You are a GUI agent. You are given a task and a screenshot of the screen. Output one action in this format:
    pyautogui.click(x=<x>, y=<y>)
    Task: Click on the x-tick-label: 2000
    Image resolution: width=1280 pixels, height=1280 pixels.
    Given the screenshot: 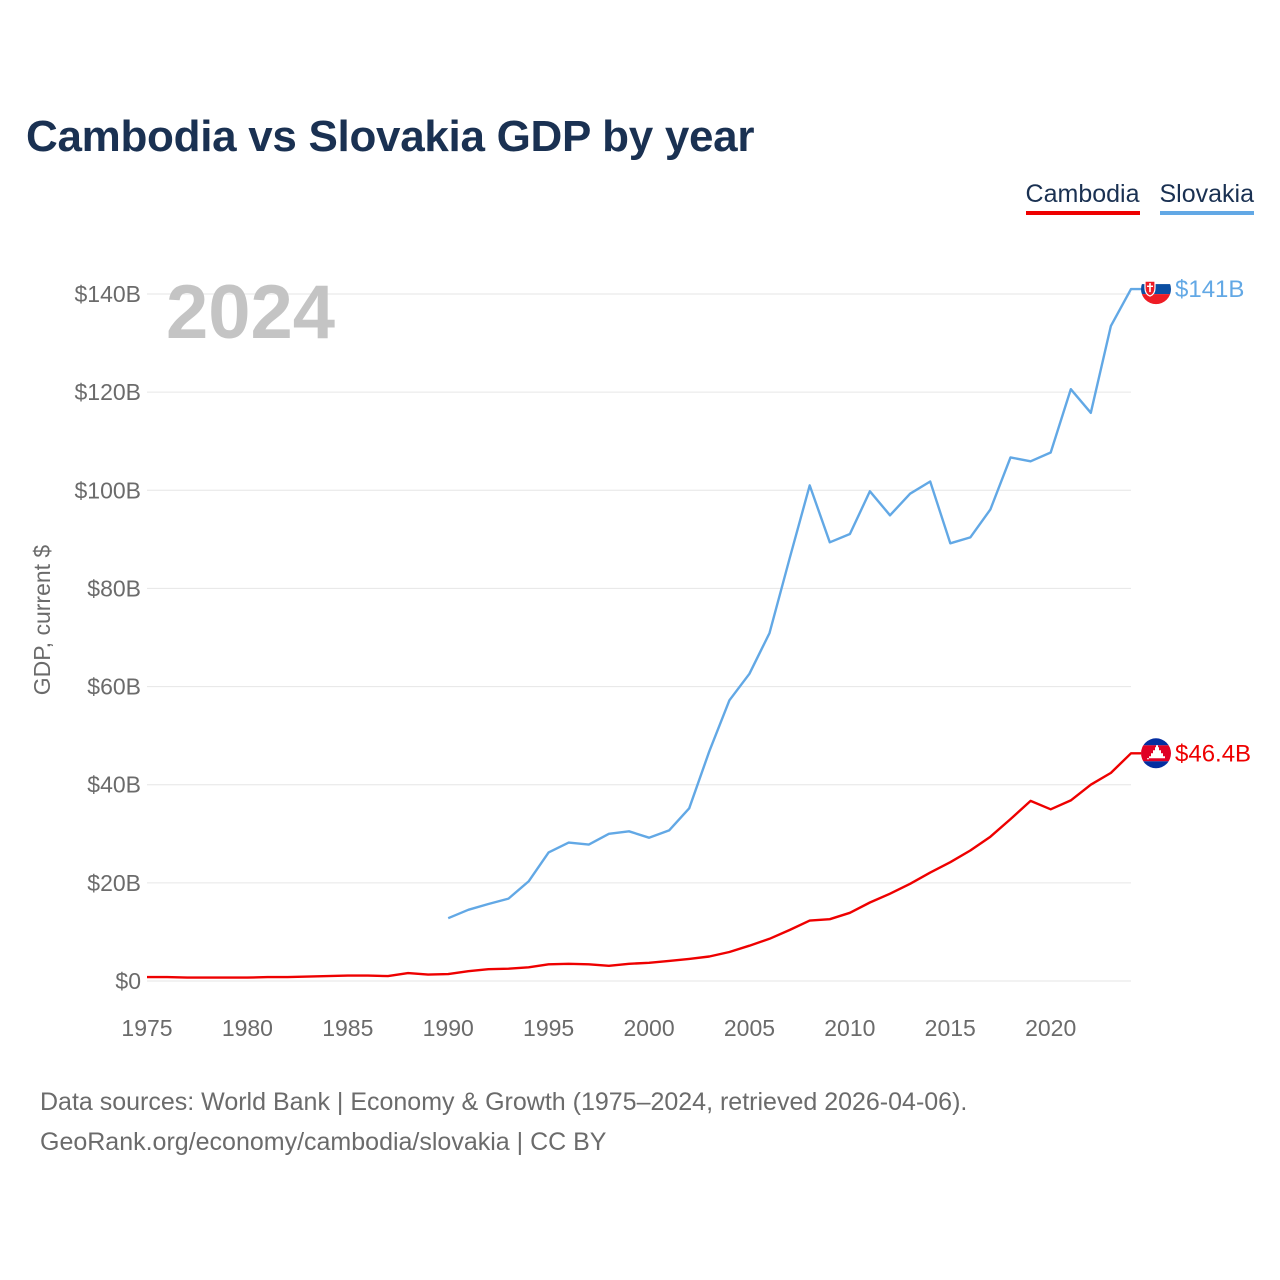 What is the action you would take?
    pyautogui.click(x=648, y=1028)
    